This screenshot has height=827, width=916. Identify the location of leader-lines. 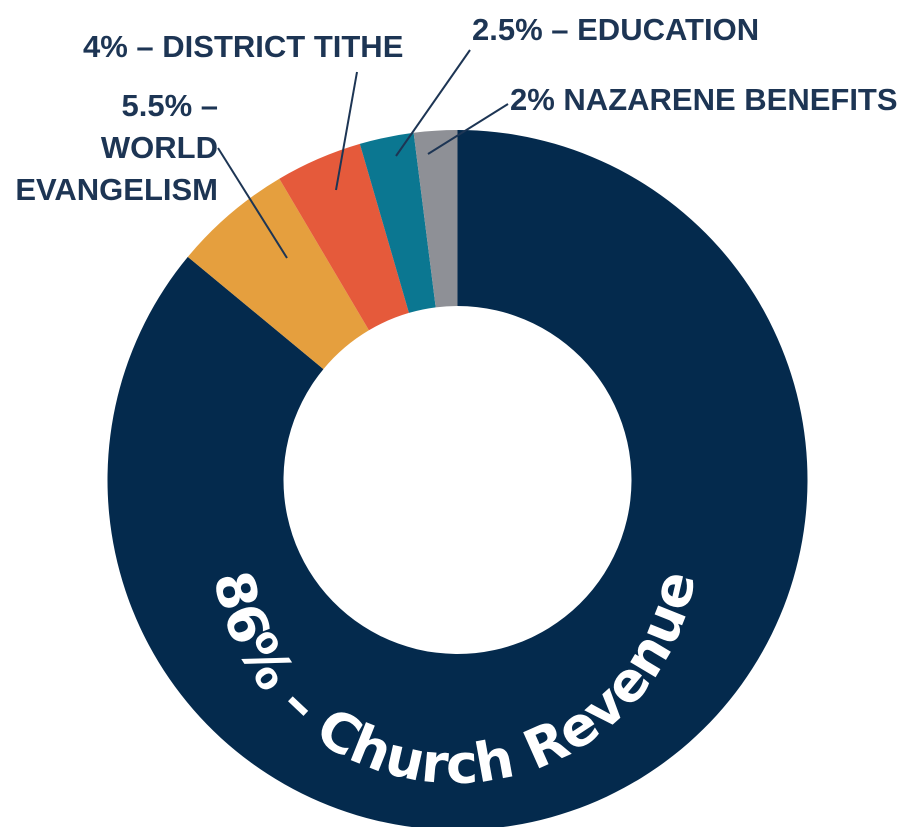
(363, 154).